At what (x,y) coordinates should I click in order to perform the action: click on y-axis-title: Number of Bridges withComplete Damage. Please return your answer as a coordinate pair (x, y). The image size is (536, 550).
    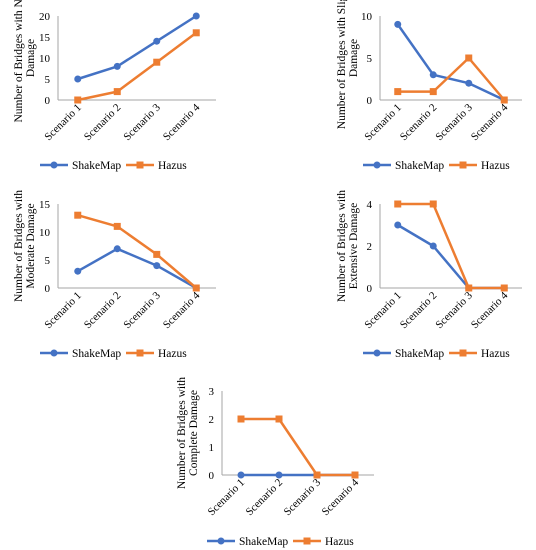
    Looking at the image, I should click on (188, 433).